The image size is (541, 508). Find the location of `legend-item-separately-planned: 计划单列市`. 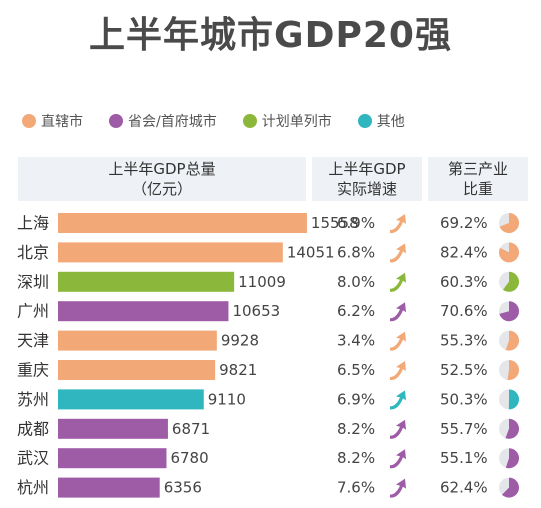

legend-item-separately-planned: 计划单列市 is located at coordinates (287, 121).